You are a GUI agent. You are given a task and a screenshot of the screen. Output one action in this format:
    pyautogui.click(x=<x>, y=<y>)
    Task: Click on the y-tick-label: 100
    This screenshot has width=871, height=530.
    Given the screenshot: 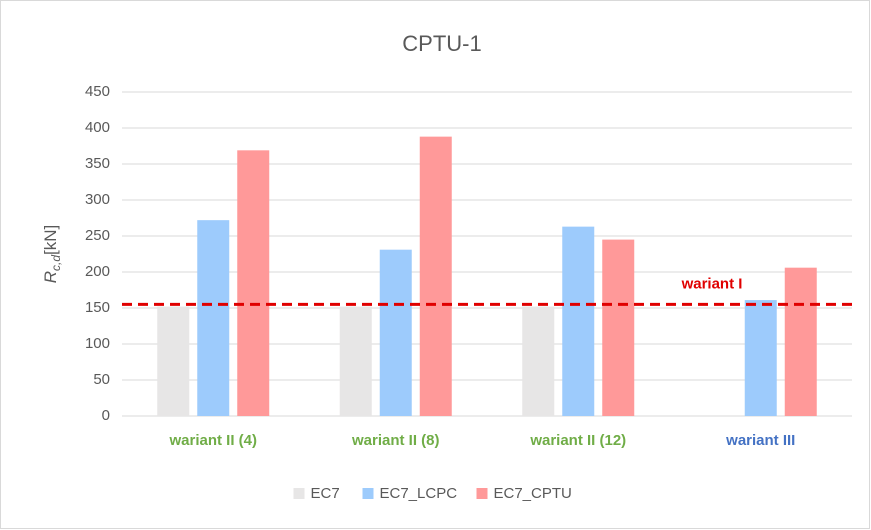 What is the action you would take?
    pyautogui.click(x=97, y=343)
    